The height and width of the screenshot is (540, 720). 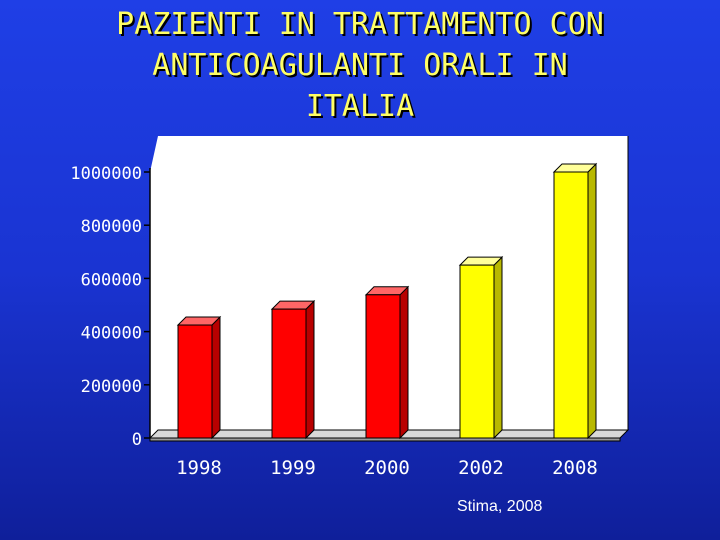 What do you see at coordinates (199, 468) in the screenshot?
I see `category-label: 1998` at bounding box center [199, 468].